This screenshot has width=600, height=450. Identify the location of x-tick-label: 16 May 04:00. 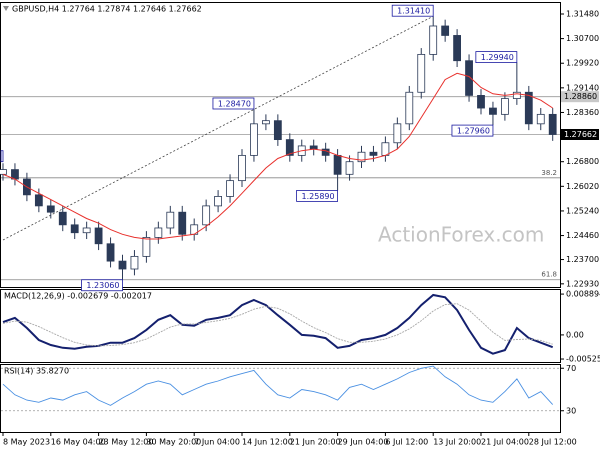
(78, 442).